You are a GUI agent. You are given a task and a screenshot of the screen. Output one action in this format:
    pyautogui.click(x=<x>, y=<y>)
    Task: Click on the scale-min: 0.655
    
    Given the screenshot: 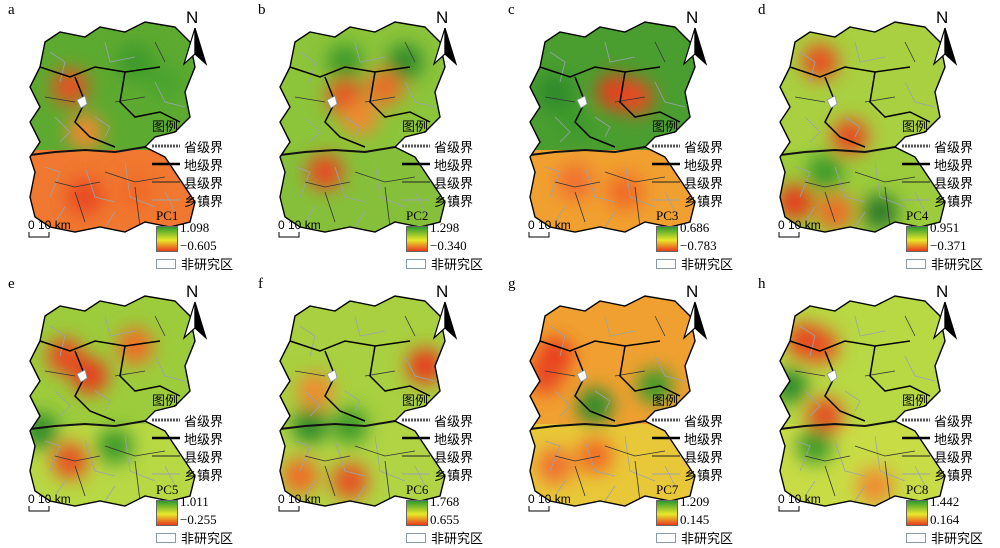 What is the action you would take?
    pyautogui.click(x=445, y=519)
    